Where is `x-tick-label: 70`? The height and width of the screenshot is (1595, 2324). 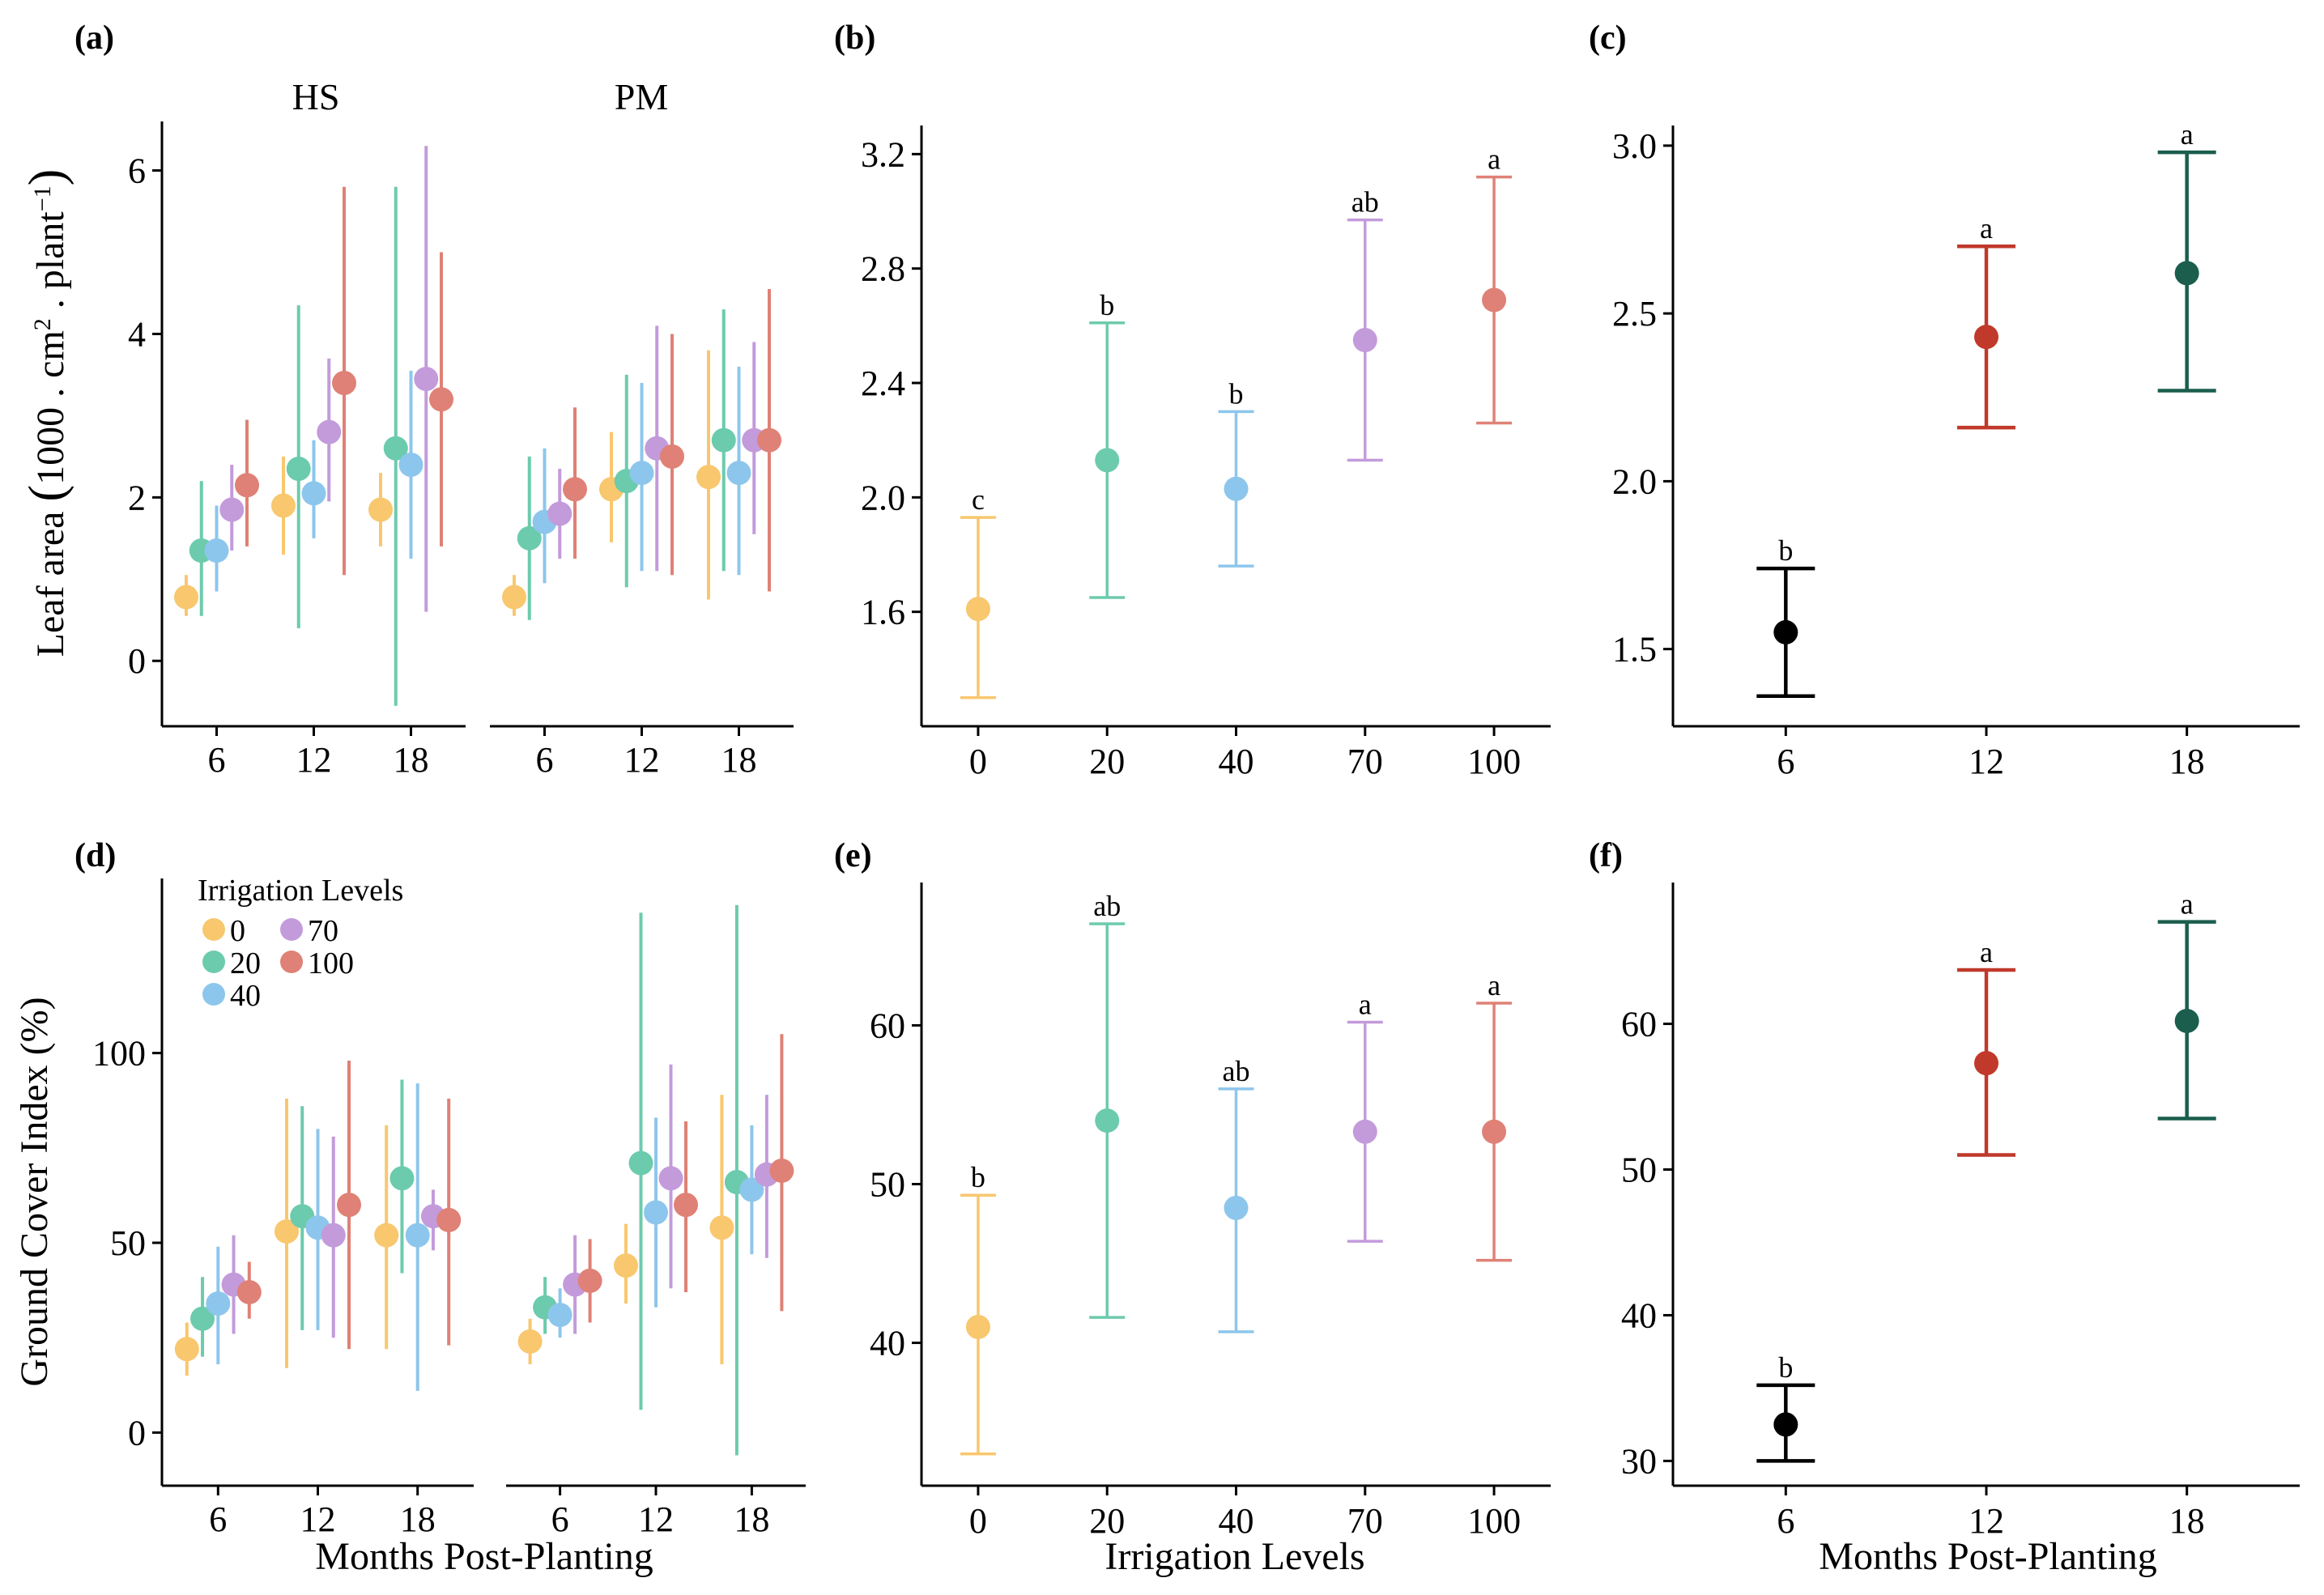
x-tick-label: 70 is located at coordinates (1365, 762).